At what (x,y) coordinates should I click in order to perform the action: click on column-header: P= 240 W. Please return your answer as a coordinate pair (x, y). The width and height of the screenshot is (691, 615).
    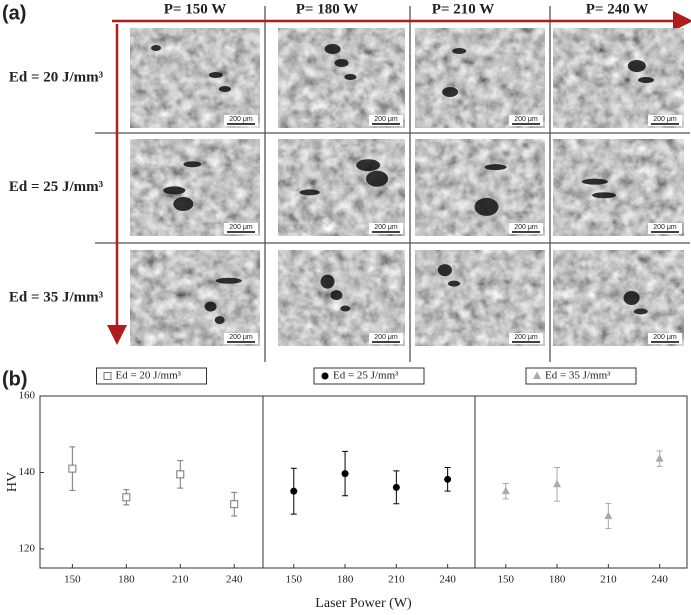
    Looking at the image, I should click on (617, 9).